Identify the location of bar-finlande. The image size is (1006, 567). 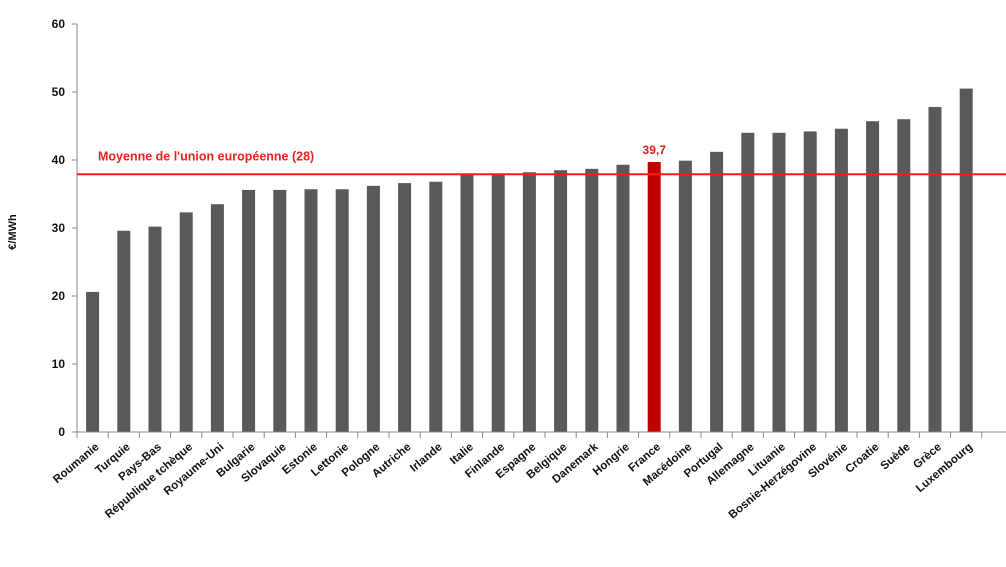
(498, 302).